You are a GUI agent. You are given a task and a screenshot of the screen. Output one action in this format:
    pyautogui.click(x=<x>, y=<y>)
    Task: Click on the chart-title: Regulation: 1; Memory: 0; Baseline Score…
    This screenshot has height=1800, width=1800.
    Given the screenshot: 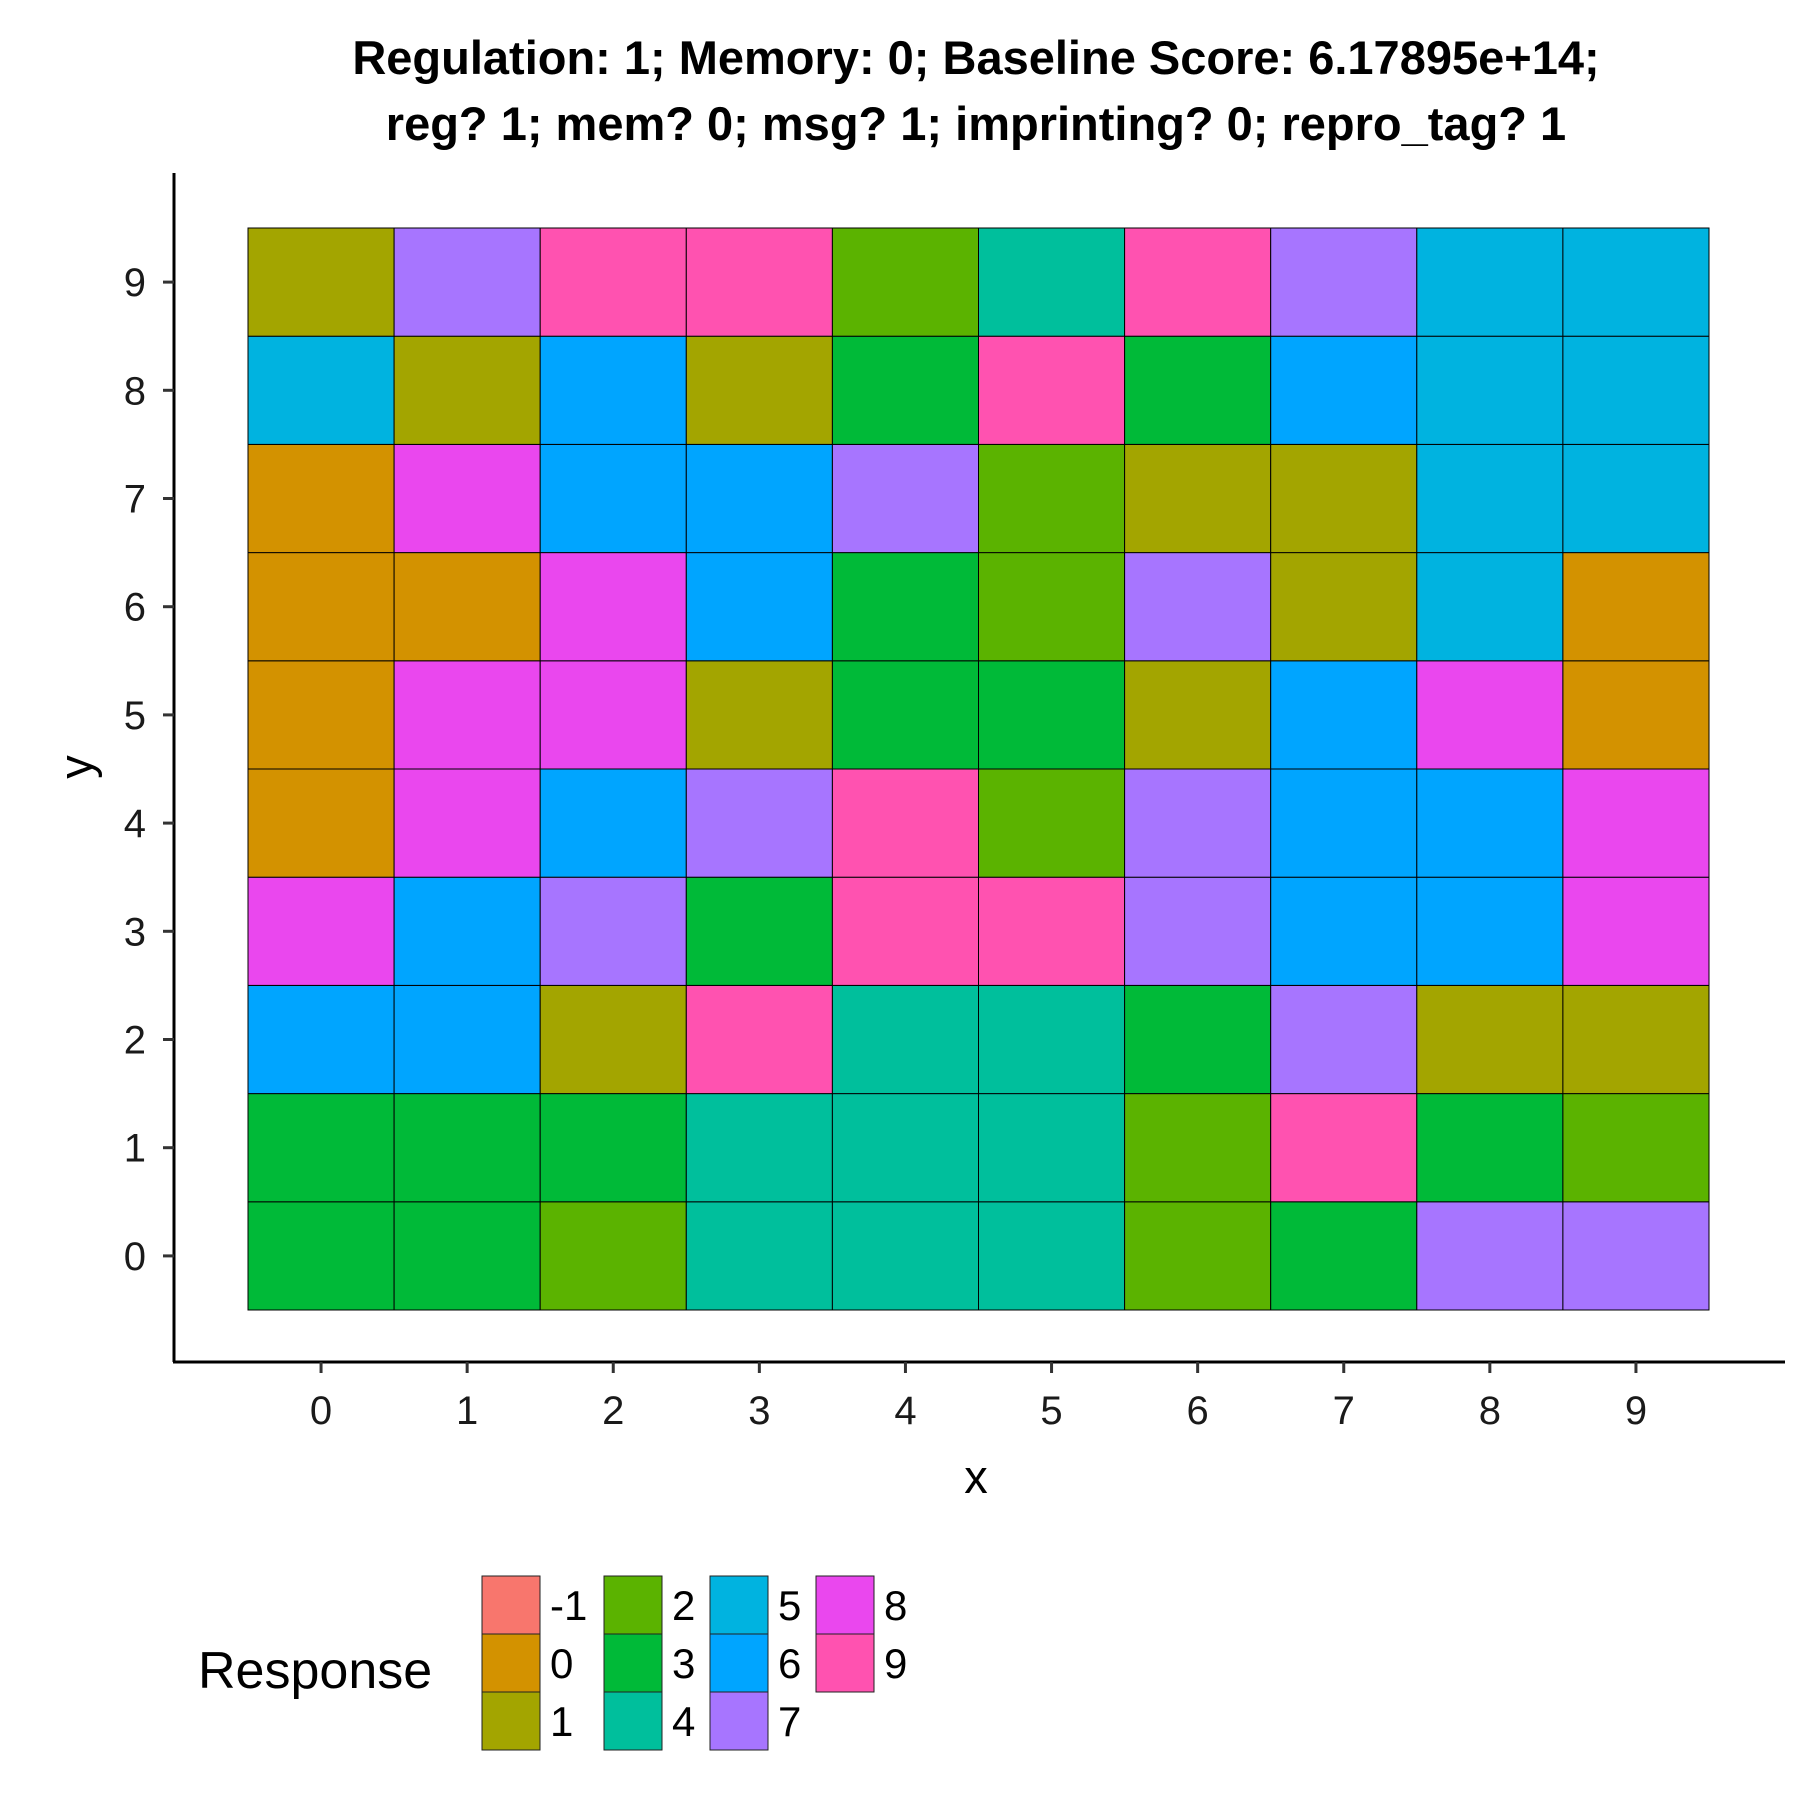 What is the action you would take?
    pyautogui.click(x=975, y=90)
    